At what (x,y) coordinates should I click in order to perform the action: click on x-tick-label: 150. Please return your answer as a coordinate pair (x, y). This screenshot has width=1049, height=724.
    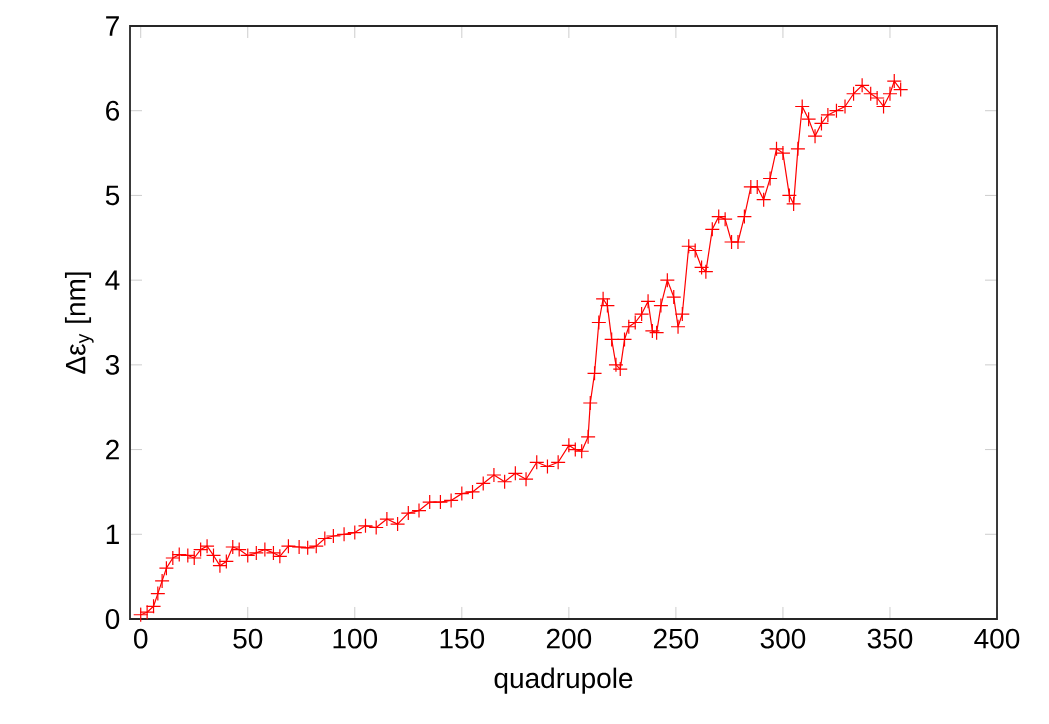
    Looking at the image, I should click on (462, 638).